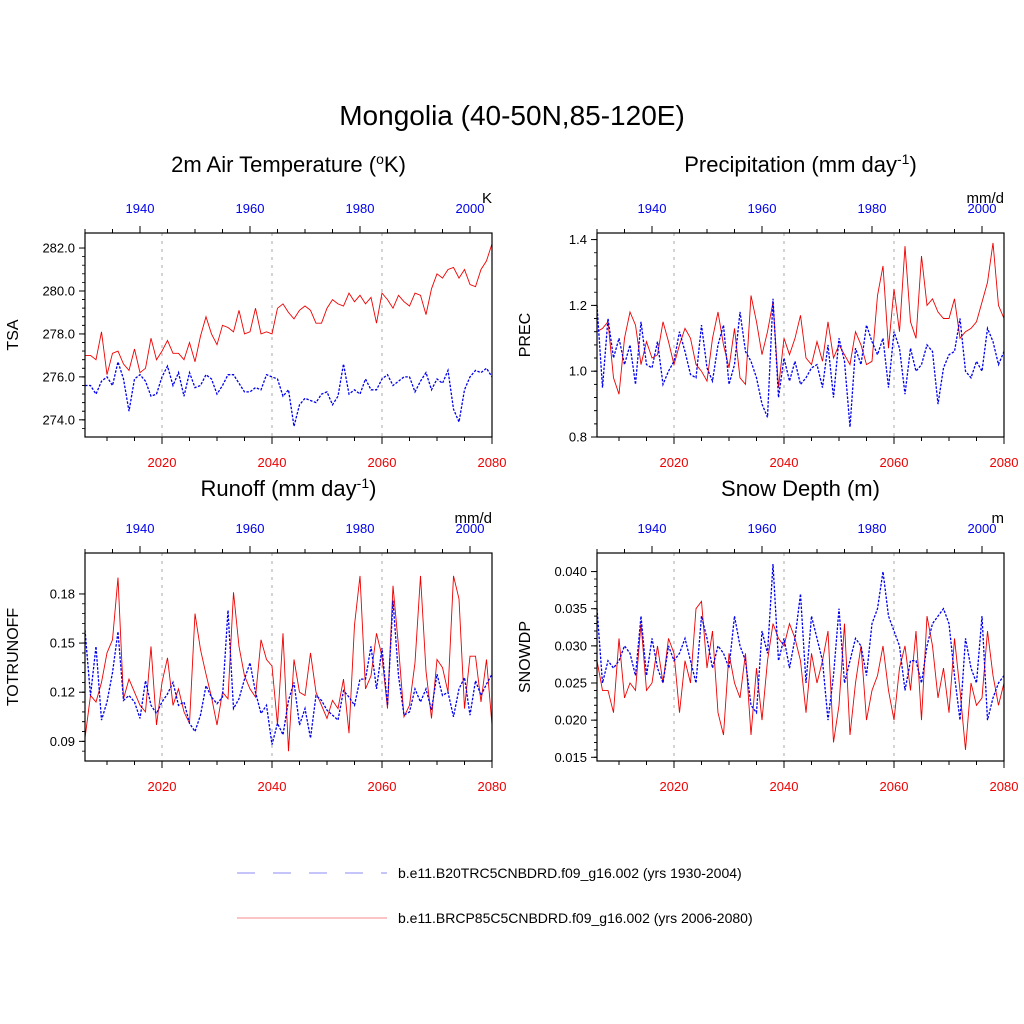 This screenshot has height=1024, width=1024. I want to click on y-axis-label: SNOWDP, so click(525, 657).